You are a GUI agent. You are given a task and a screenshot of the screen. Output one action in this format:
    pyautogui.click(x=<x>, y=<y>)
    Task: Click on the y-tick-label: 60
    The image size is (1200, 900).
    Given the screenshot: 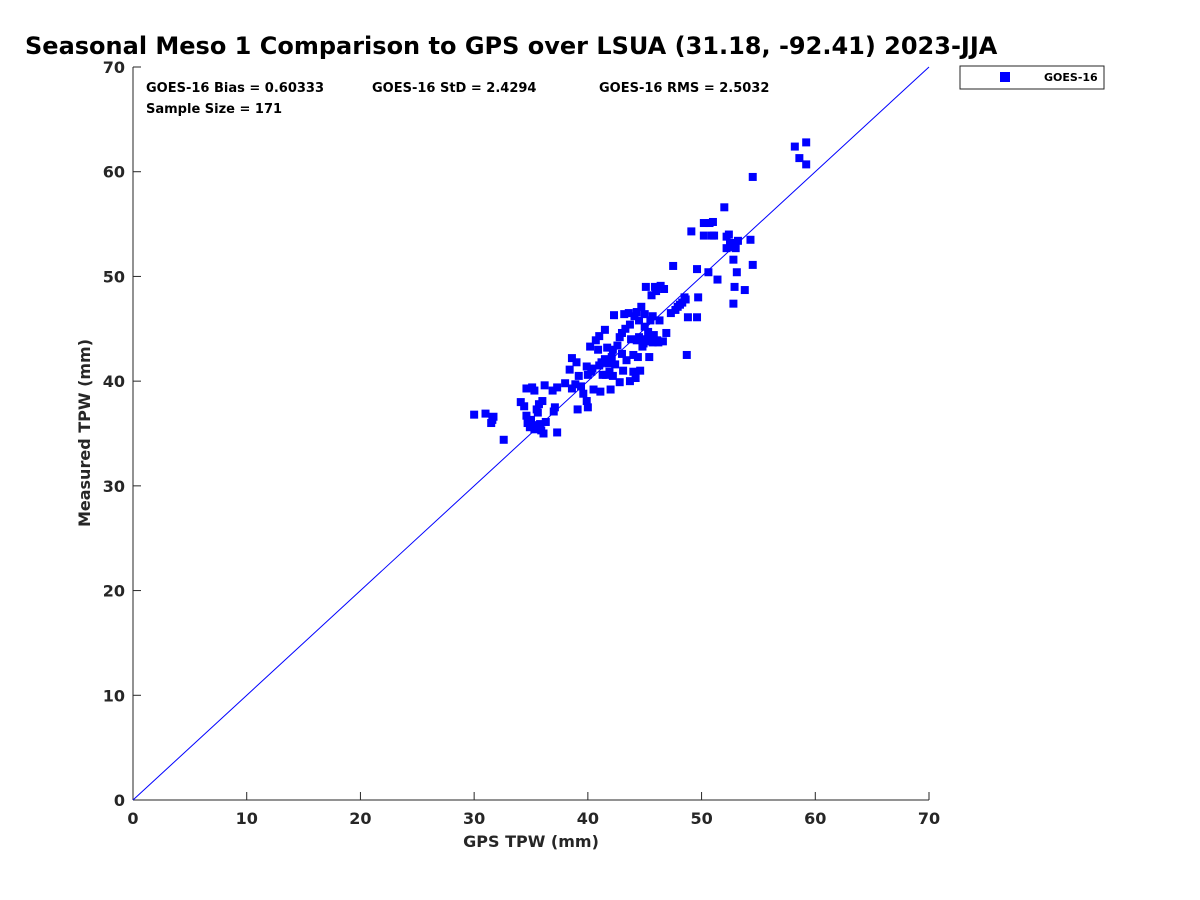 What is the action you would take?
    pyautogui.click(x=114, y=172)
    